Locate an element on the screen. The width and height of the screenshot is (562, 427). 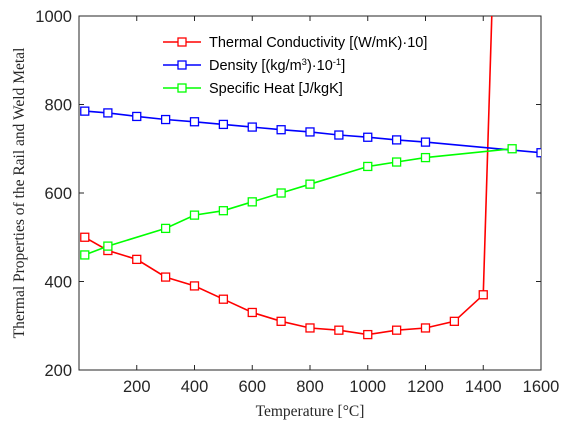
legend-item: Specific Heat [J/kgK] is located at coordinates (253, 89).